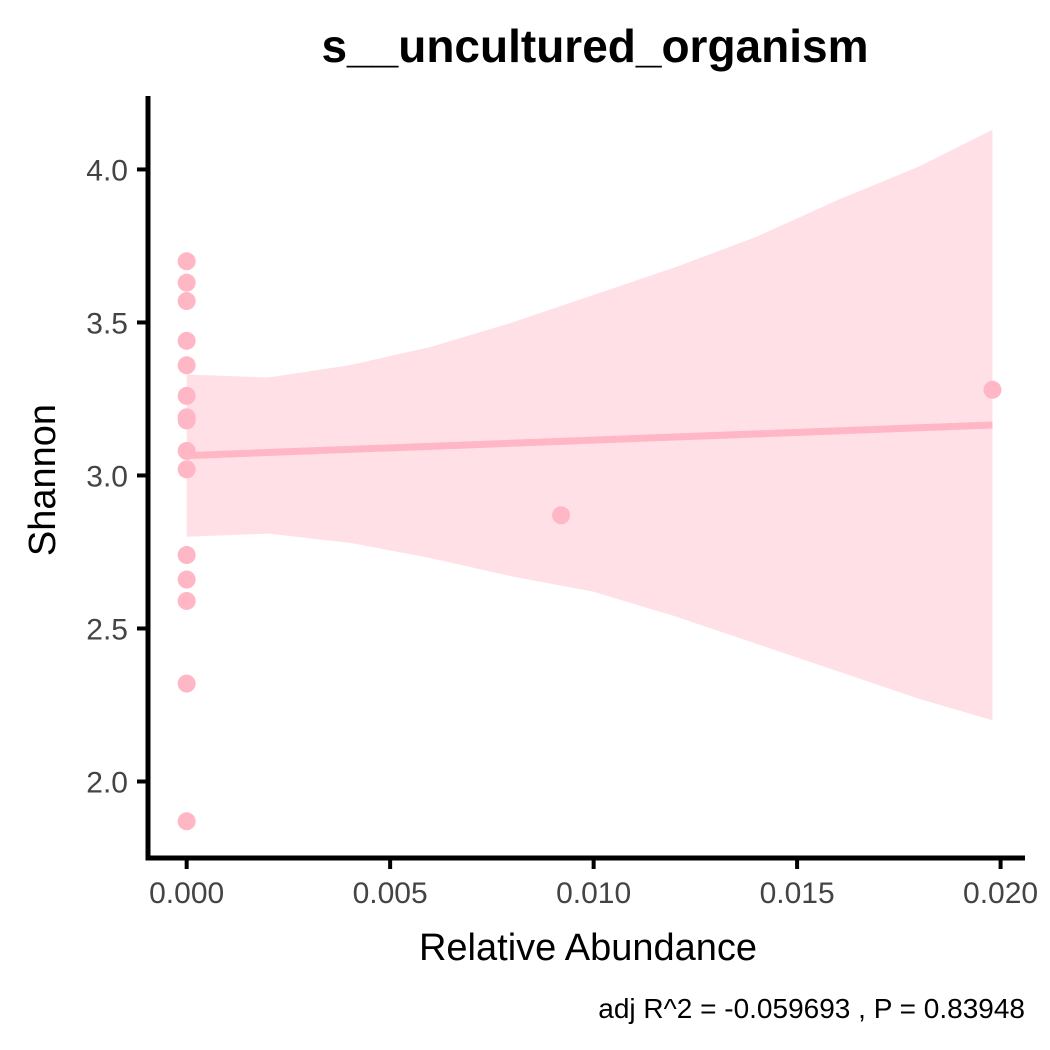 This screenshot has width=1050, height=1050. What do you see at coordinates (593, 893) in the screenshot?
I see `x-tick-label: 0.010` at bounding box center [593, 893].